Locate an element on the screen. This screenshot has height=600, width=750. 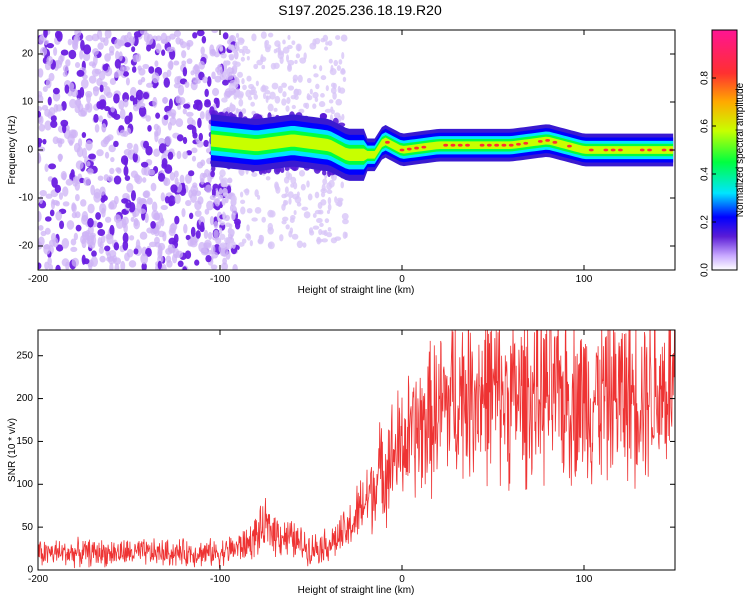
spectrogram-xlabel: Height of straight line (km) is located at coordinates (356, 290).